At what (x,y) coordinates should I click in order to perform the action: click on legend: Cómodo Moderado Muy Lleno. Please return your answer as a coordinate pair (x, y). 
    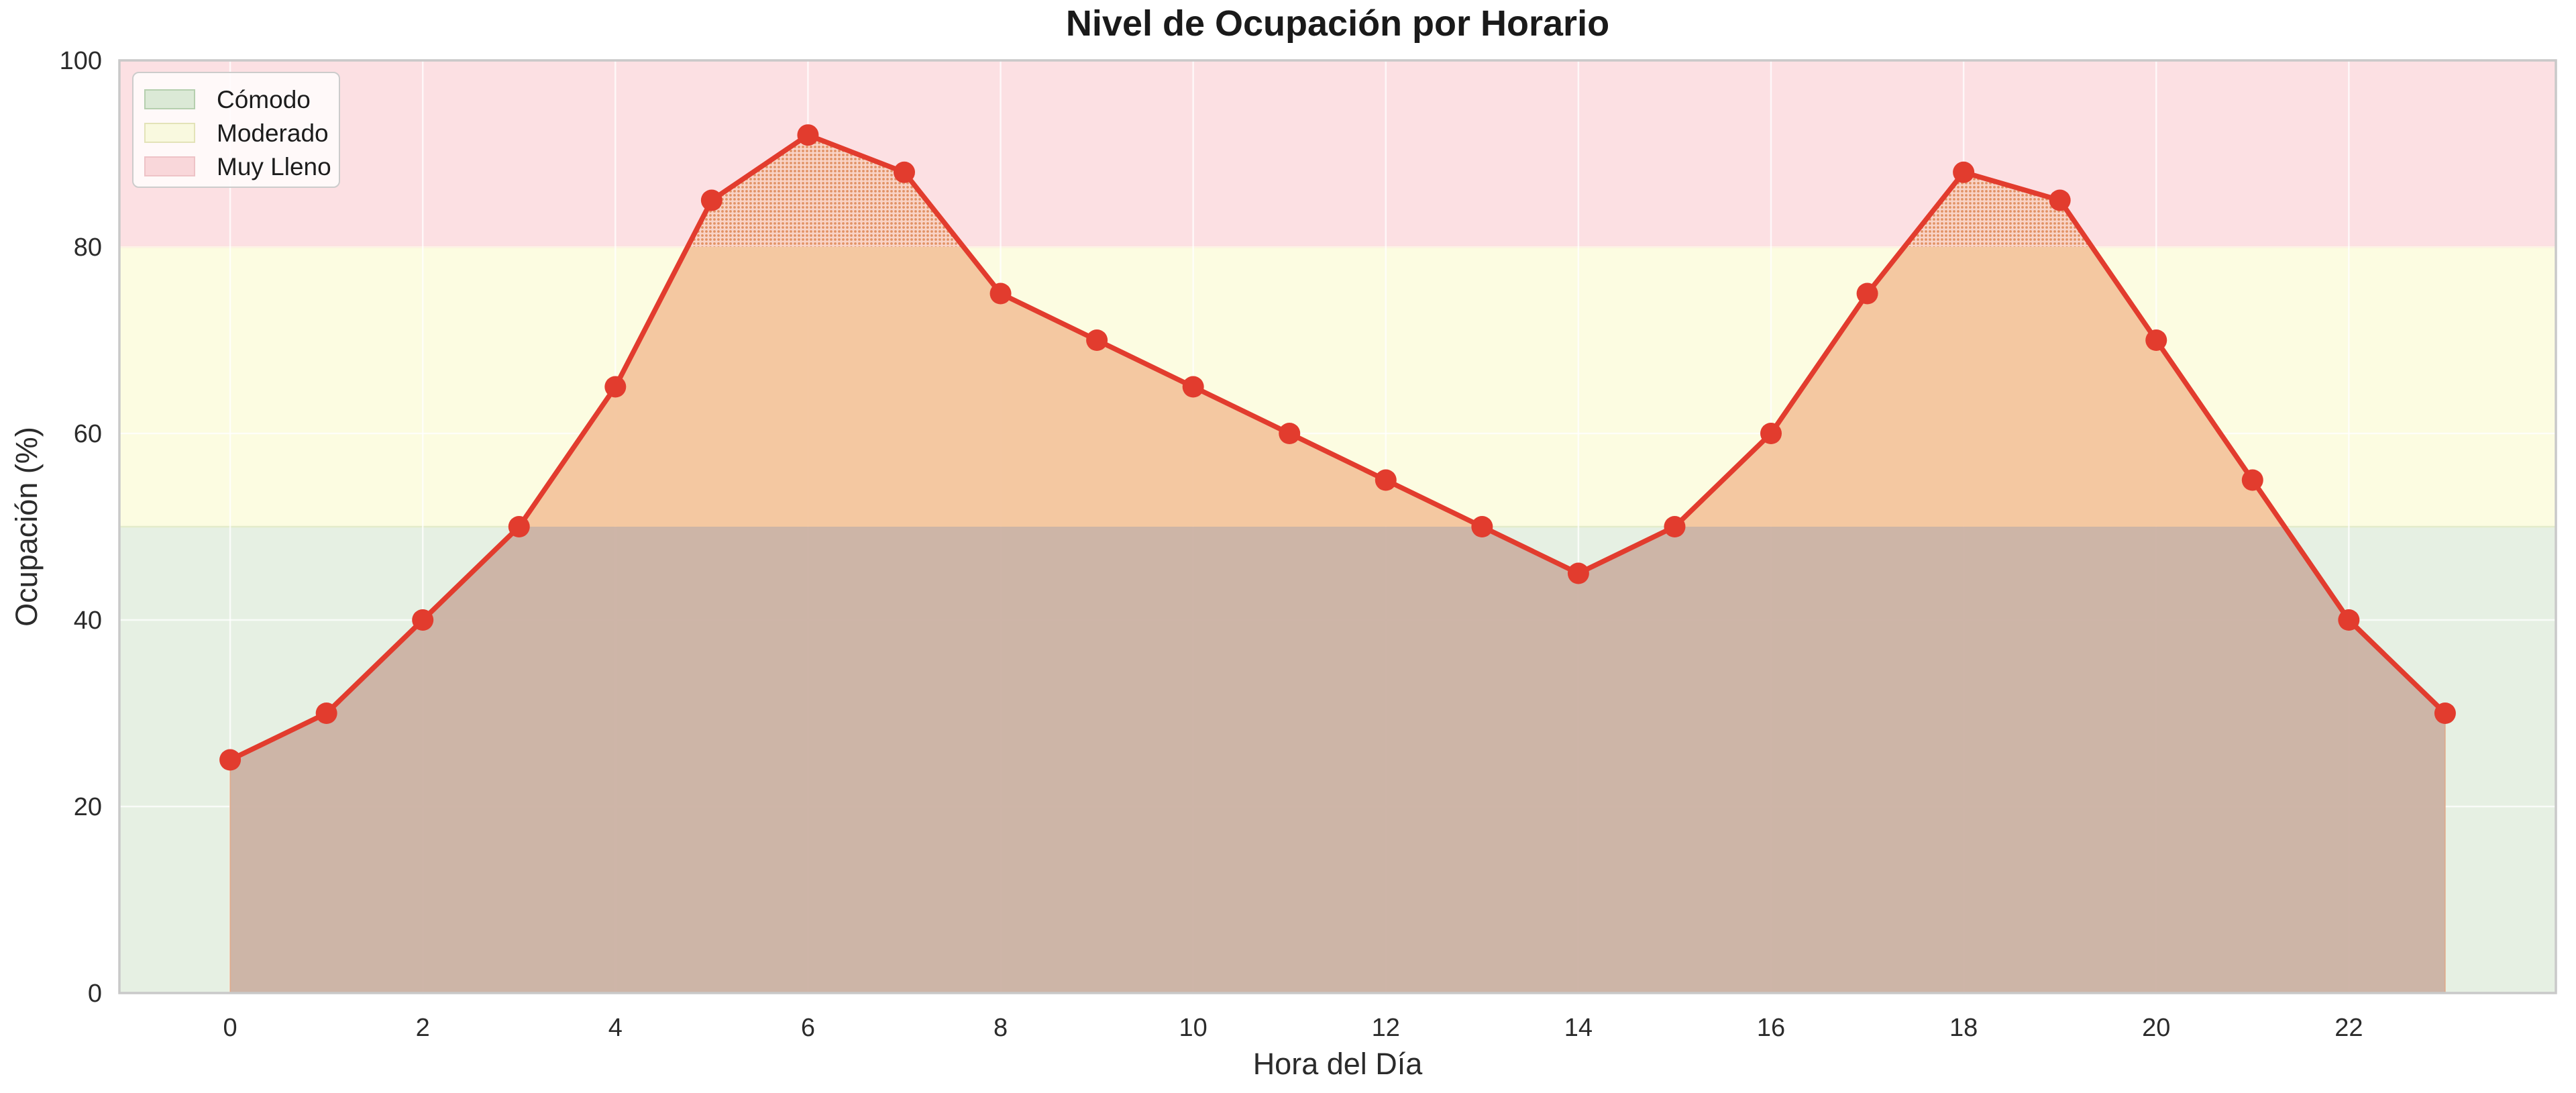
    Looking at the image, I should click on (236, 130).